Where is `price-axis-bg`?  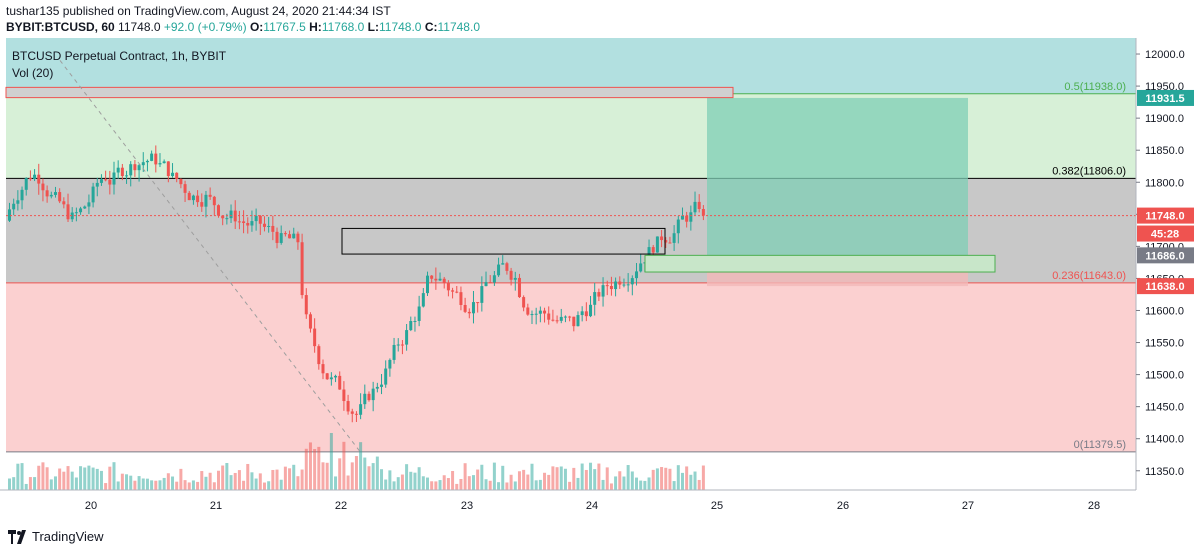
price-axis-bg is located at coordinates (1168, 278).